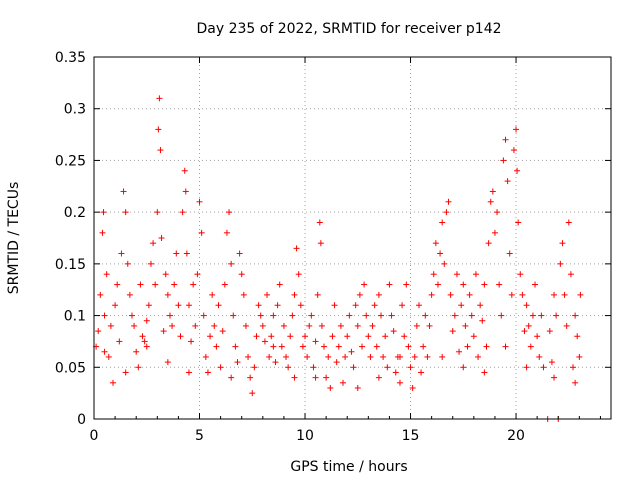 The height and width of the screenshot is (480, 640). What do you see at coordinates (75, 213) in the screenshot?
I see `y-tick-label: 0.2` at bounding box center [75, 213].